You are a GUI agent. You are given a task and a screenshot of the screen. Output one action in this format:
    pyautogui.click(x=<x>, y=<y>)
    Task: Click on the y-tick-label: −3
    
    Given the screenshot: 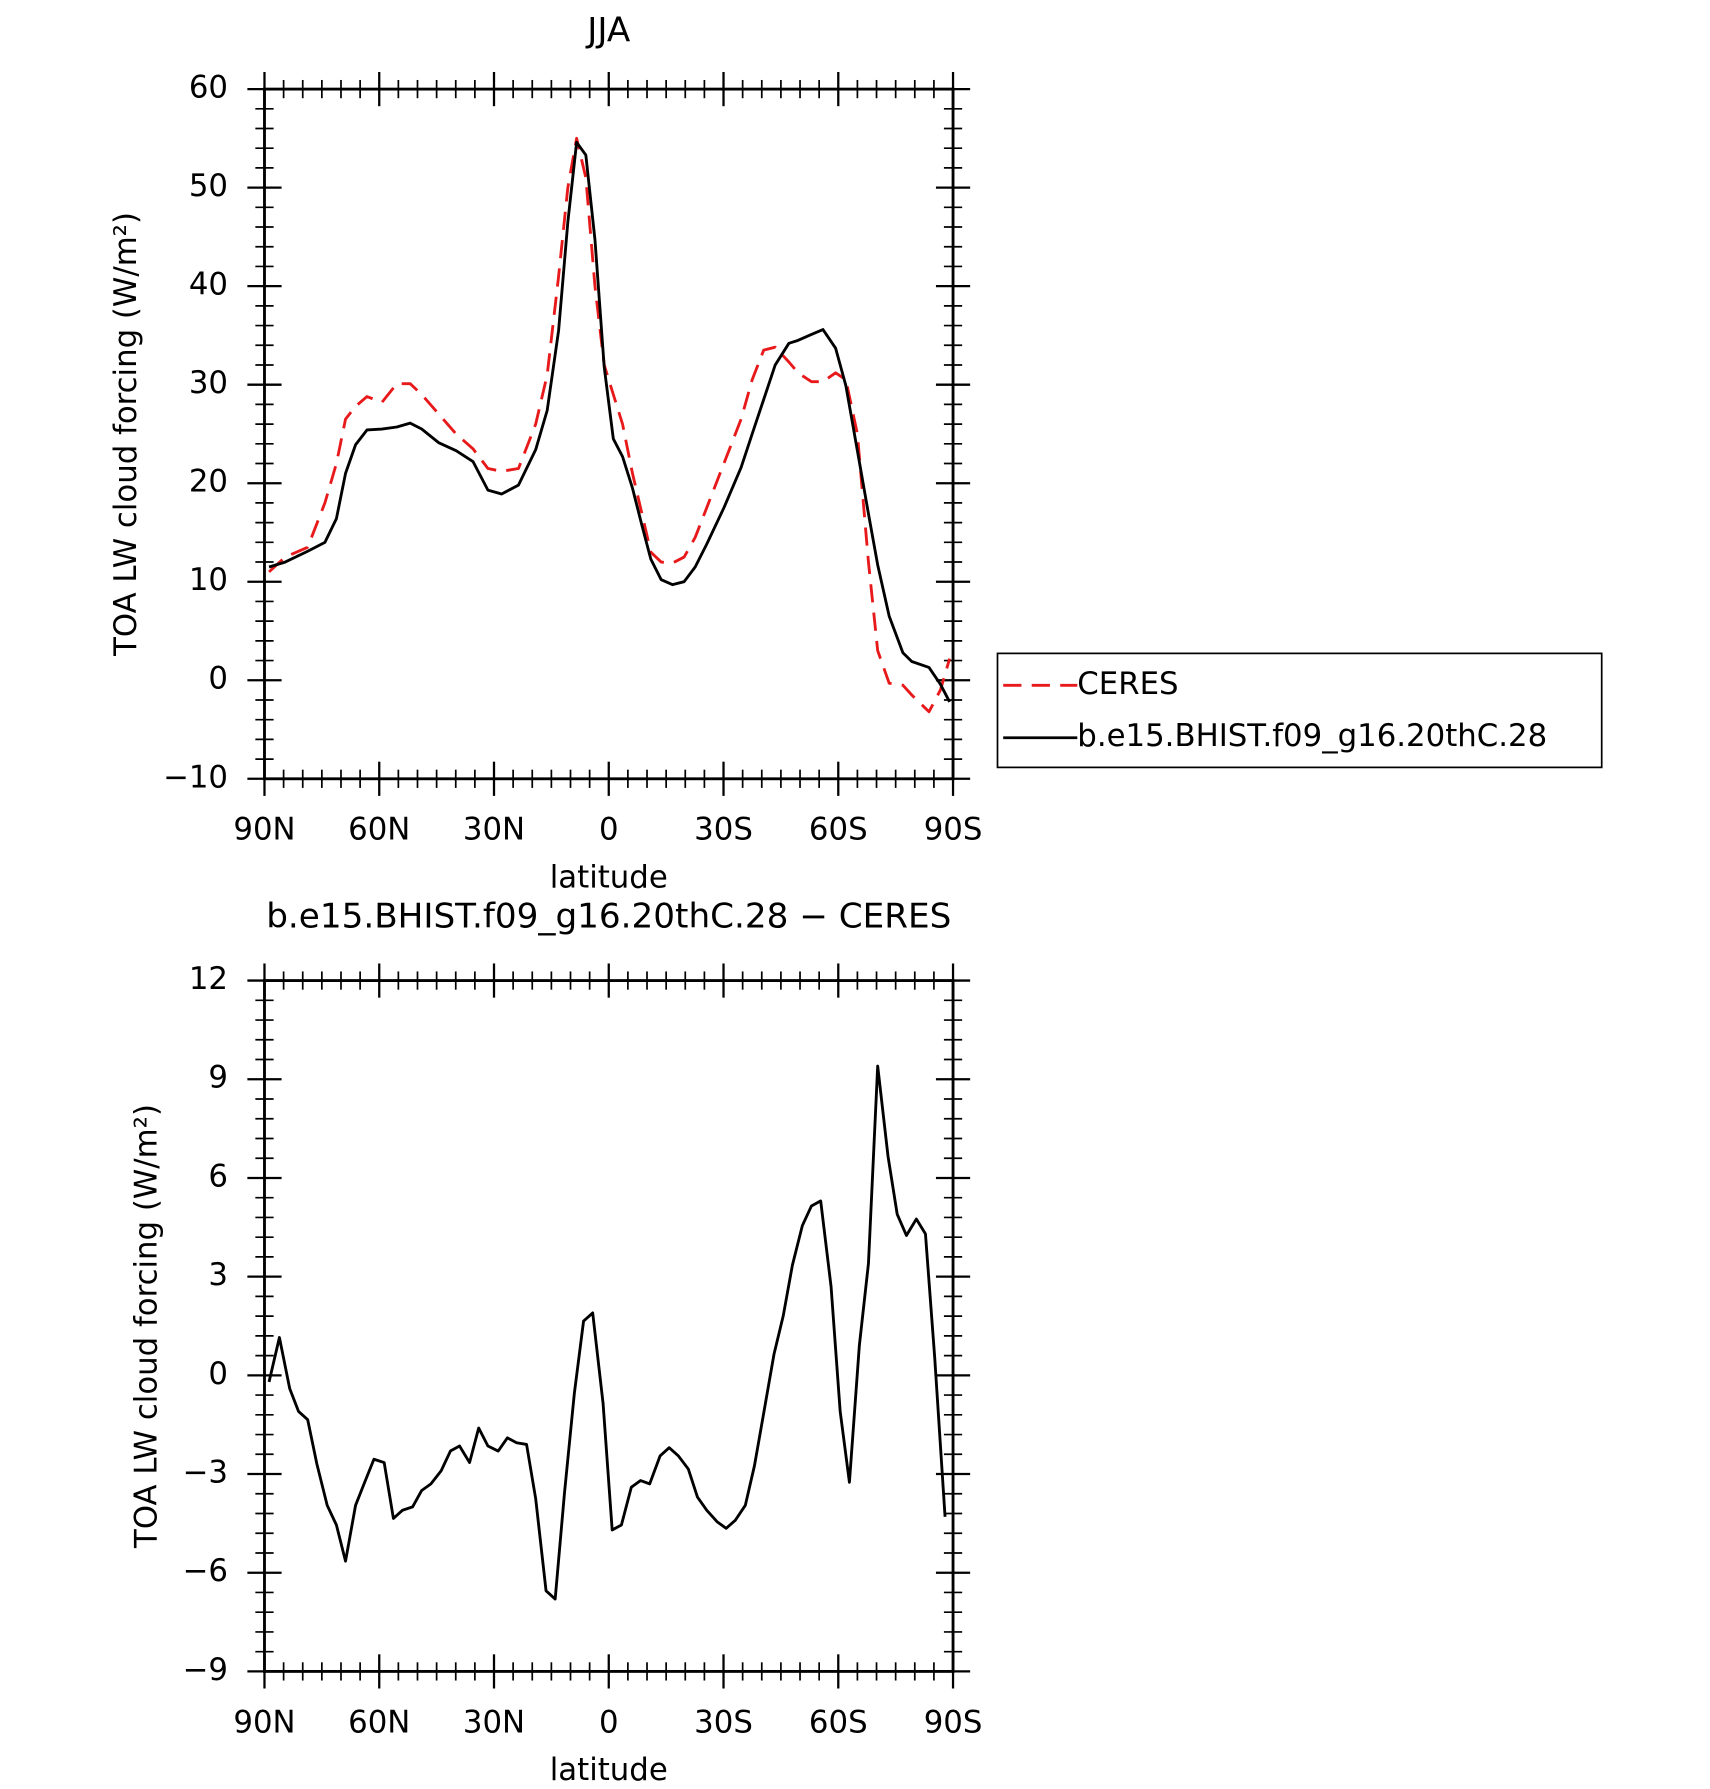 What is the action you would take?
    pyautogui.click(x=205, y=1473)
    